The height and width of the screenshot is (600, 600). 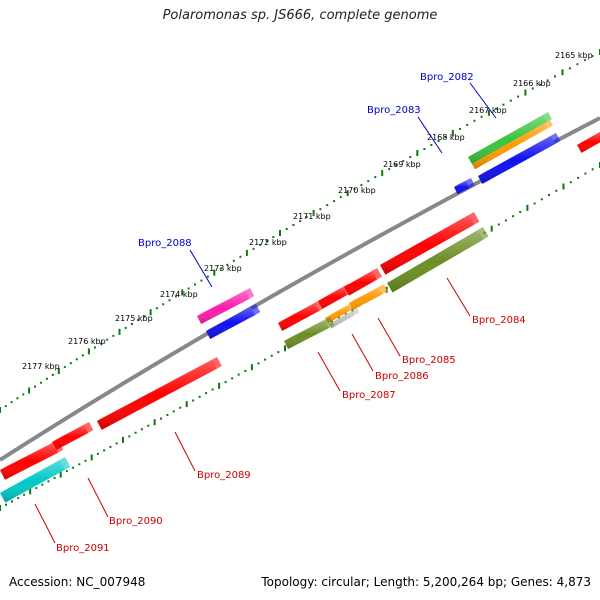 What do you see at coordinates (83, 548) in the screenshot?
I see `gene-label-Bpro_2091: Bpro_2091` at bounding box center [83, 548].